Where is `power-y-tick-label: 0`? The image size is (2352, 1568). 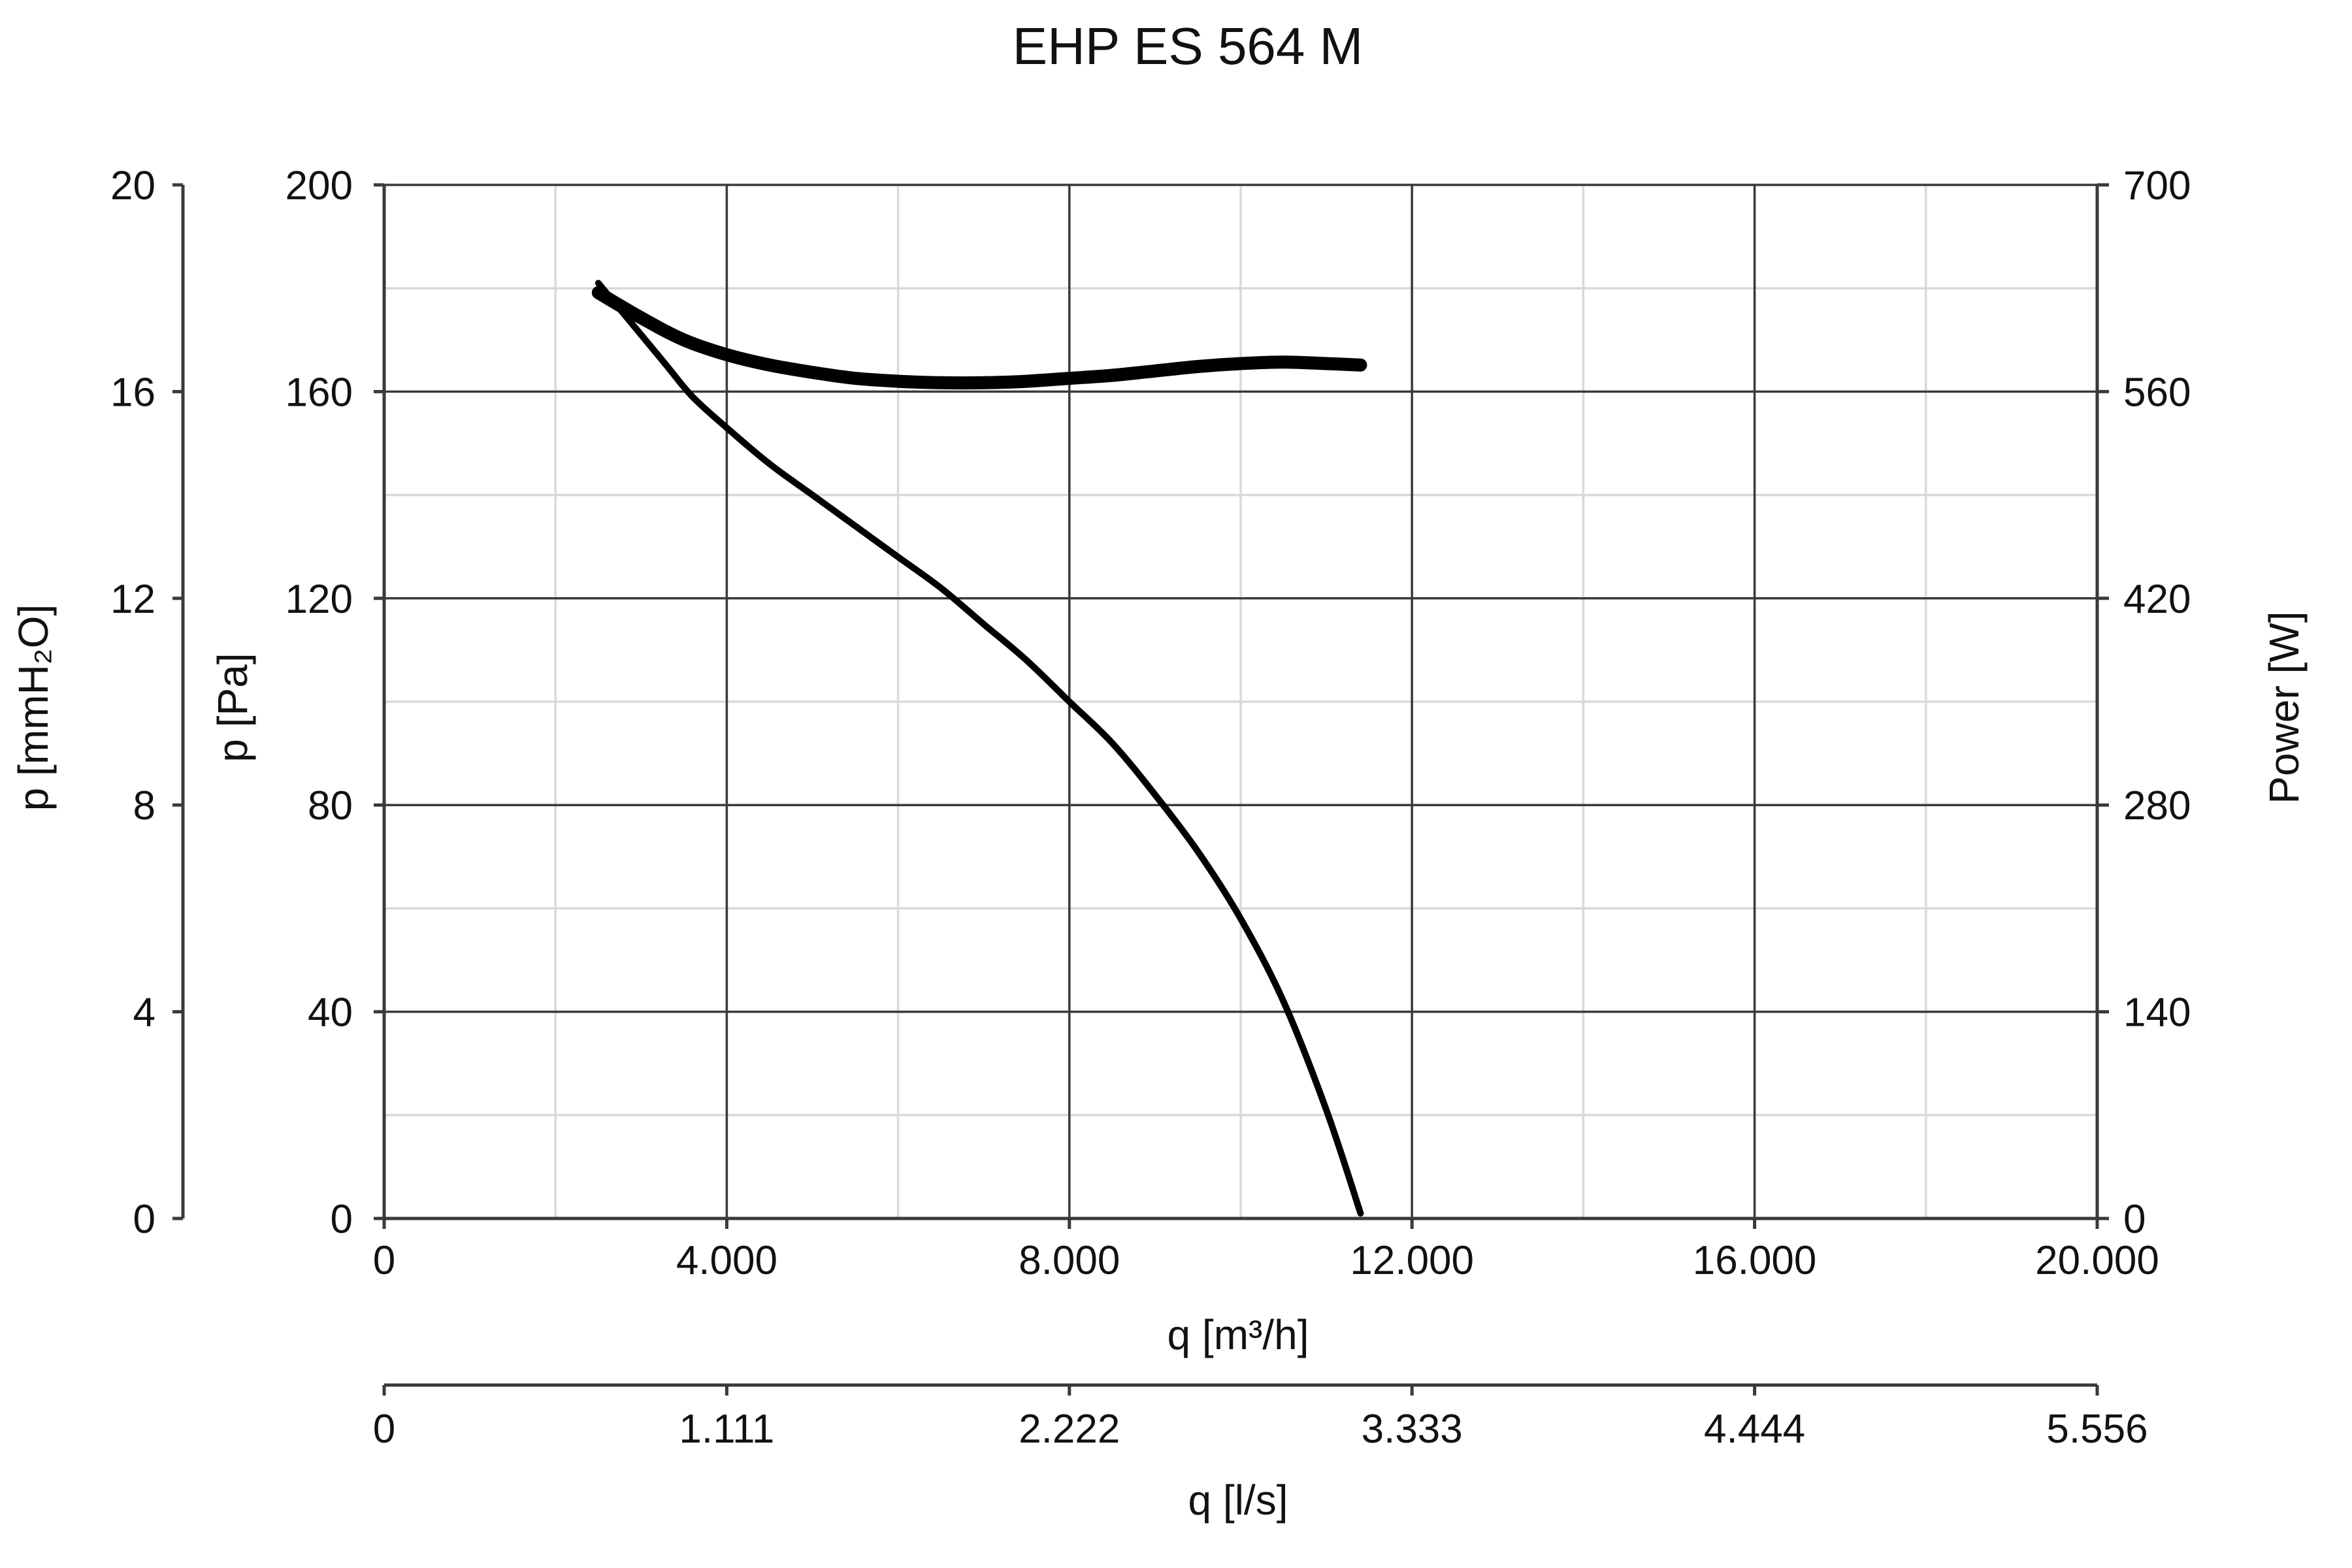
power-y-tick-label: 0 is located at coordinates (2134, 1219).